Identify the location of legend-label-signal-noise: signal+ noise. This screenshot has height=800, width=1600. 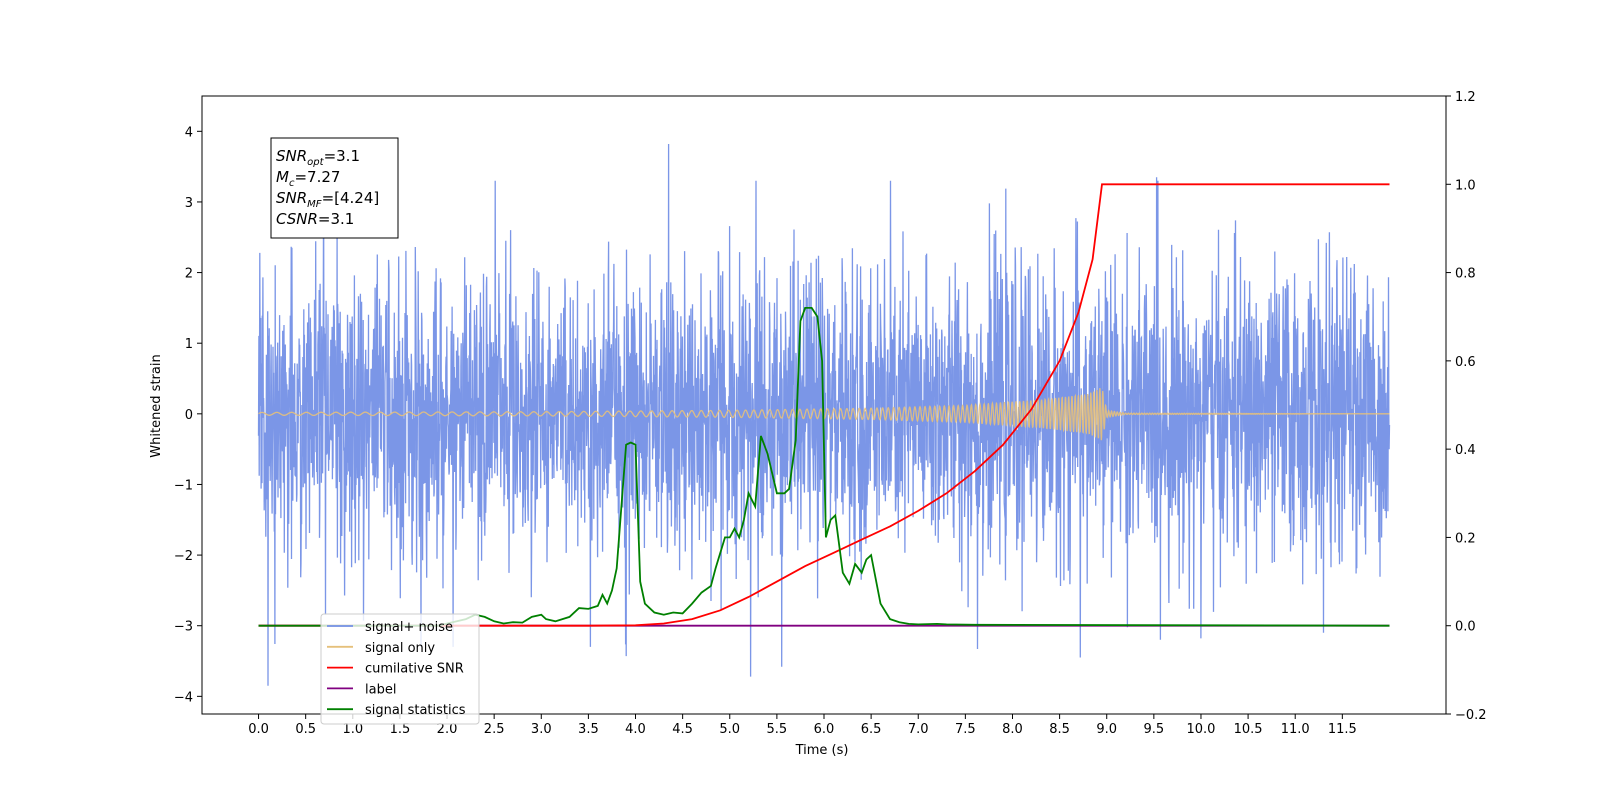
(409, 627).